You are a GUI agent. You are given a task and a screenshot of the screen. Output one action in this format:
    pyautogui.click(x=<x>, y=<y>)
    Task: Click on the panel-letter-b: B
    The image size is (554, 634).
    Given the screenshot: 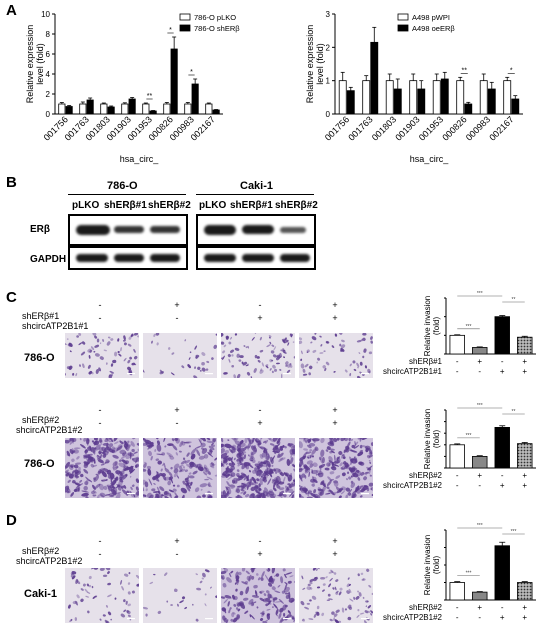 What is the action you would take?
    pyautogui.click(x=11, y=182)
    